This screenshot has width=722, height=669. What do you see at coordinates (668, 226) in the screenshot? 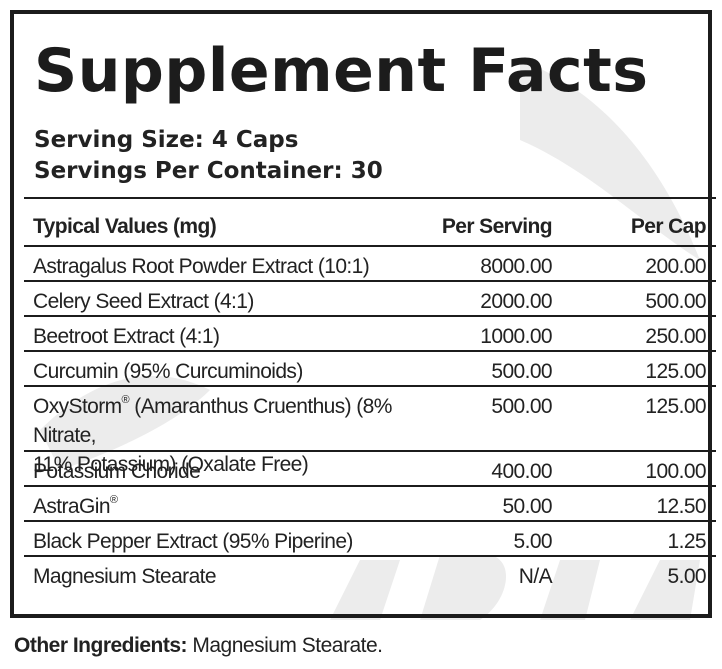
I see `column-header-per-cap: Per Cap` at bounding box center [668, 226].